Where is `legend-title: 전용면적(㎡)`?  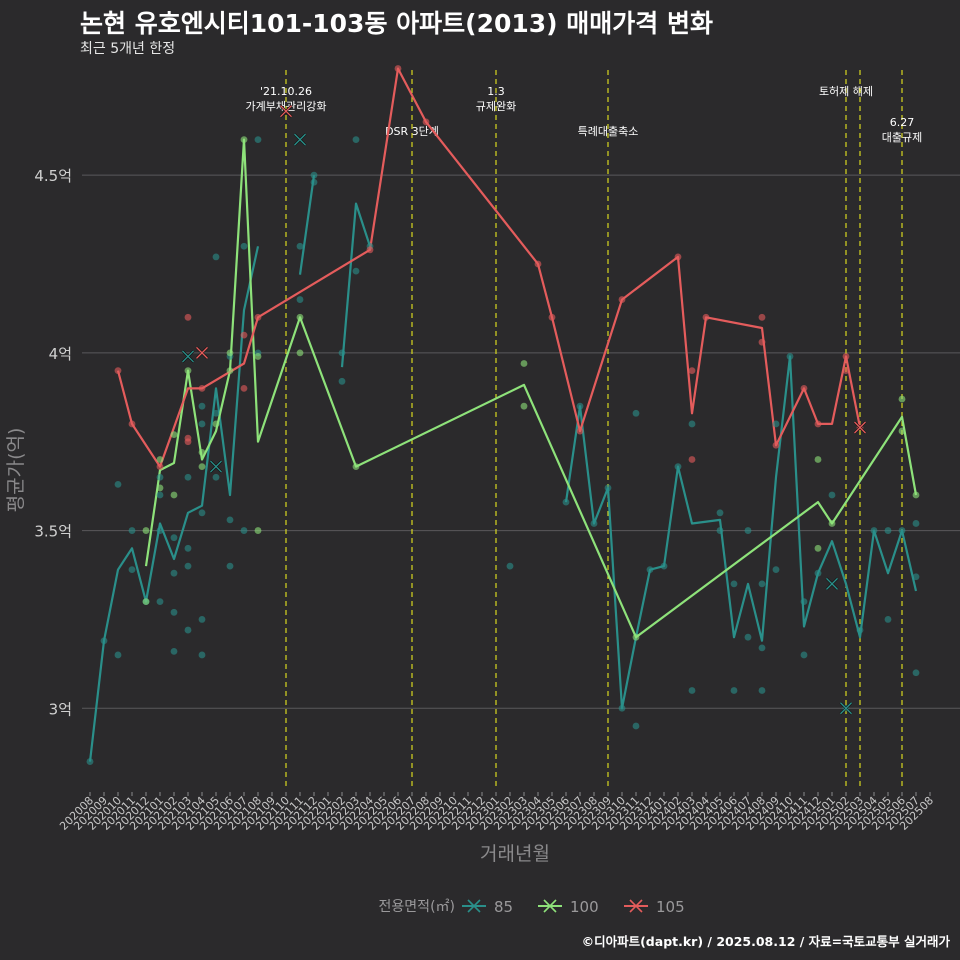
legend-title: 전용면적(㎡) is located at coordinates (417, 907).